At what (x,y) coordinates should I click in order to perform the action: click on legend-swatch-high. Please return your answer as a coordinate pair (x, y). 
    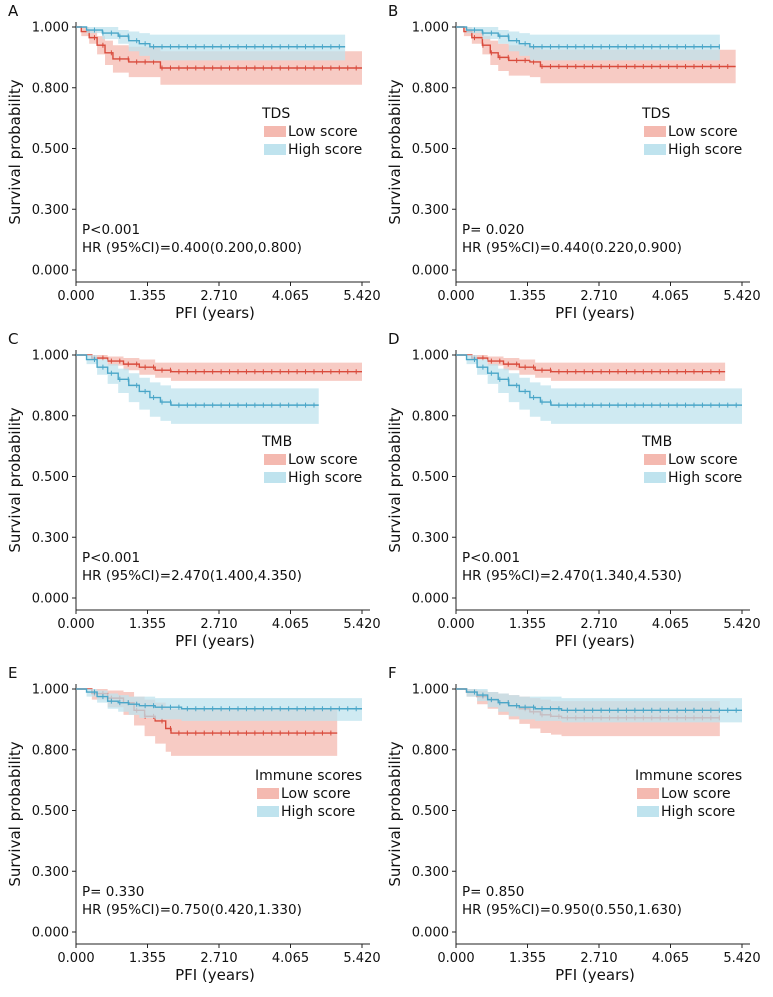
    Looking at the image, I should click on (268, 811).